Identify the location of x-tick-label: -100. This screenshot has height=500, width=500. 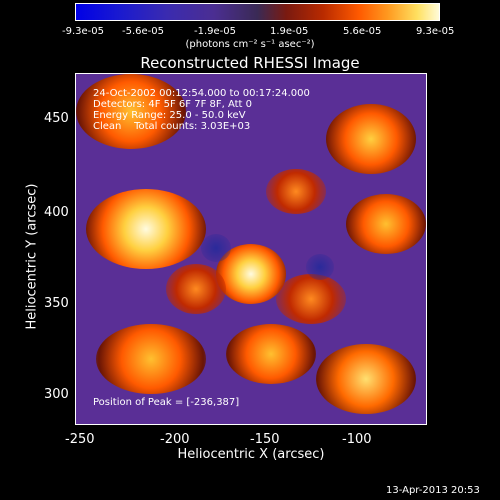
(357, 439).